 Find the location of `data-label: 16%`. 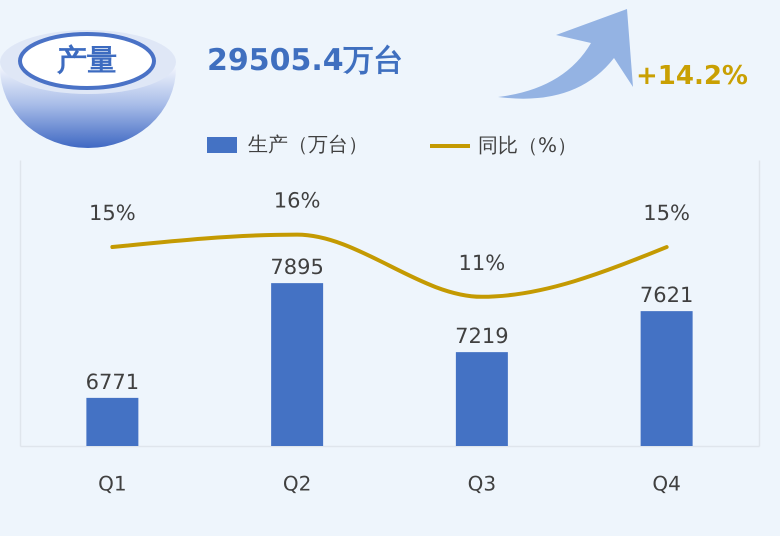

data-label: 16% is located at coordinates (297, 200).